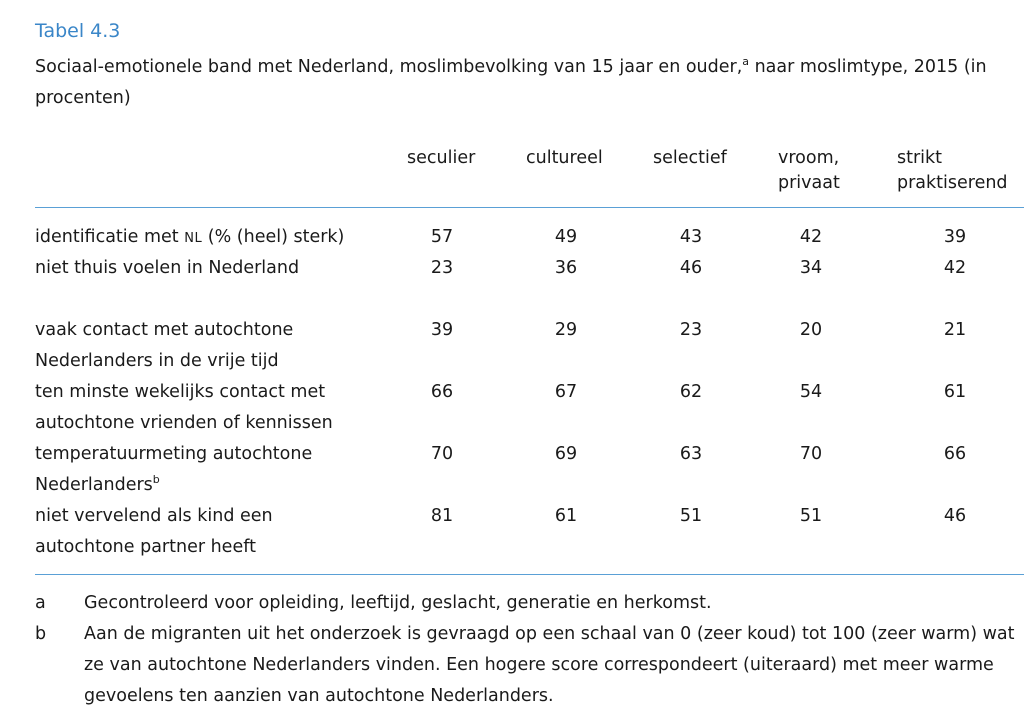 This screenshot has height=720, width=1024. I want to click on cell-wekelijks-seculier: 66, so click(442, 392).